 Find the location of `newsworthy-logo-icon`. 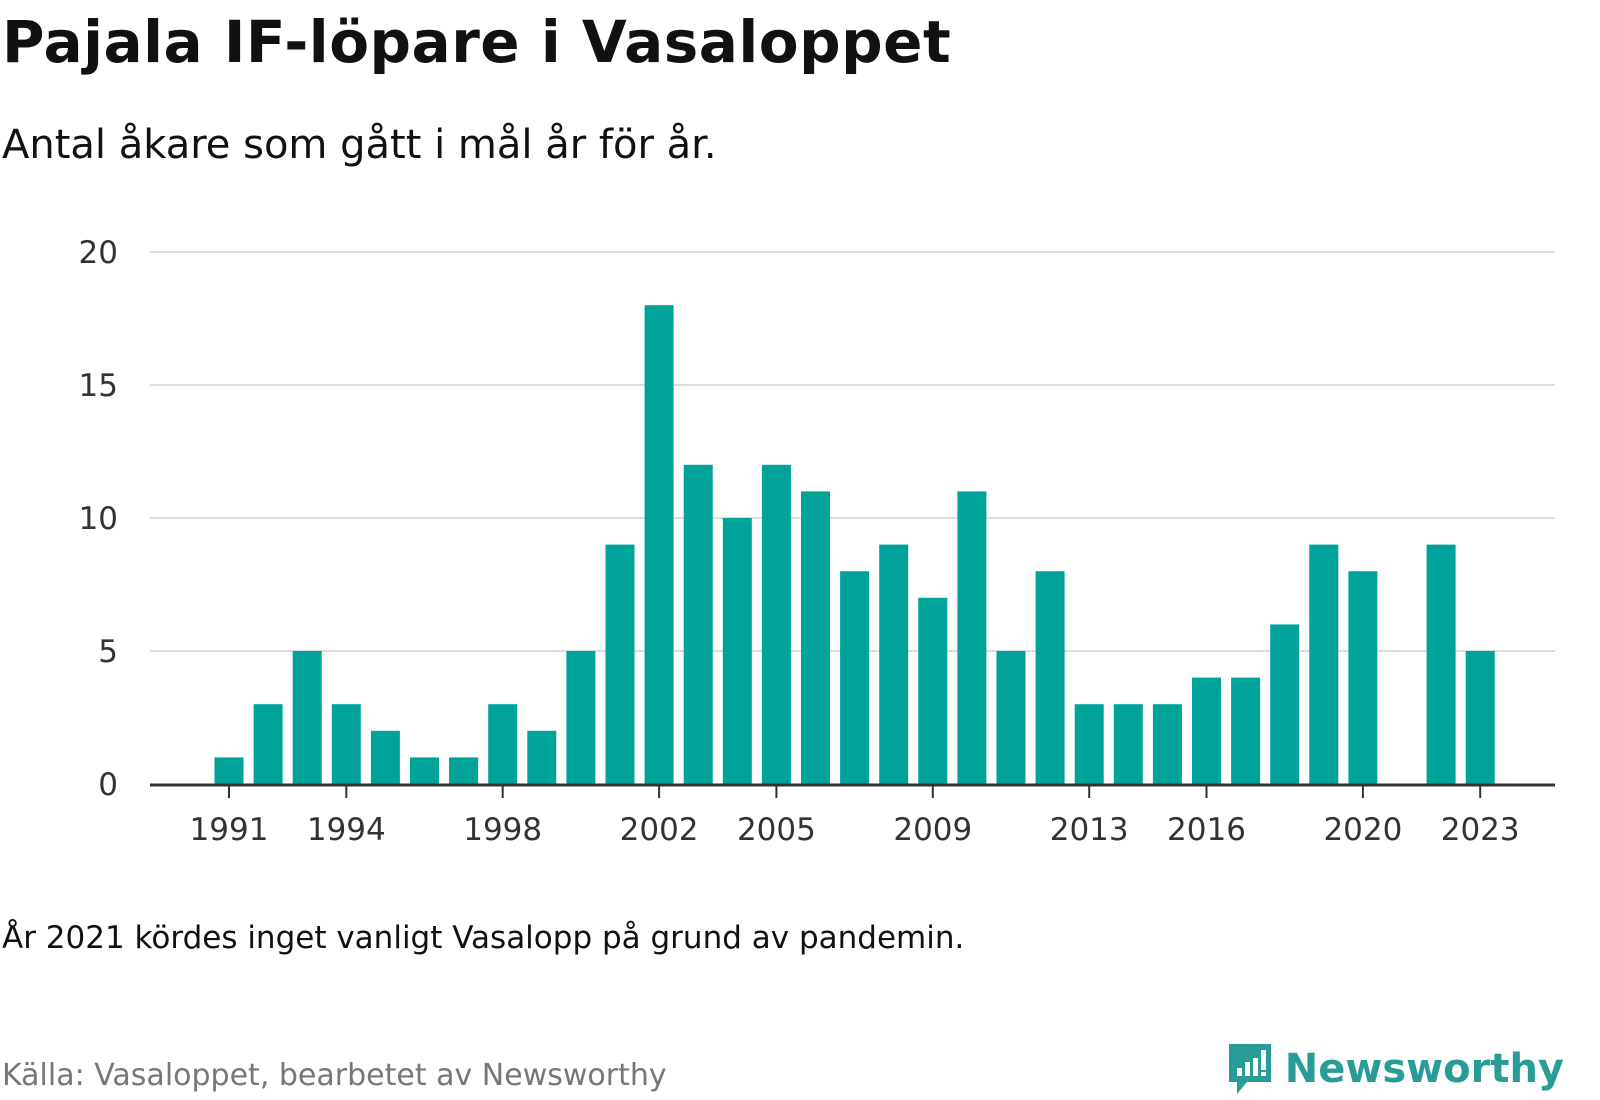

newsworthy-logo-icon is located at coordinates (1249, 1069).